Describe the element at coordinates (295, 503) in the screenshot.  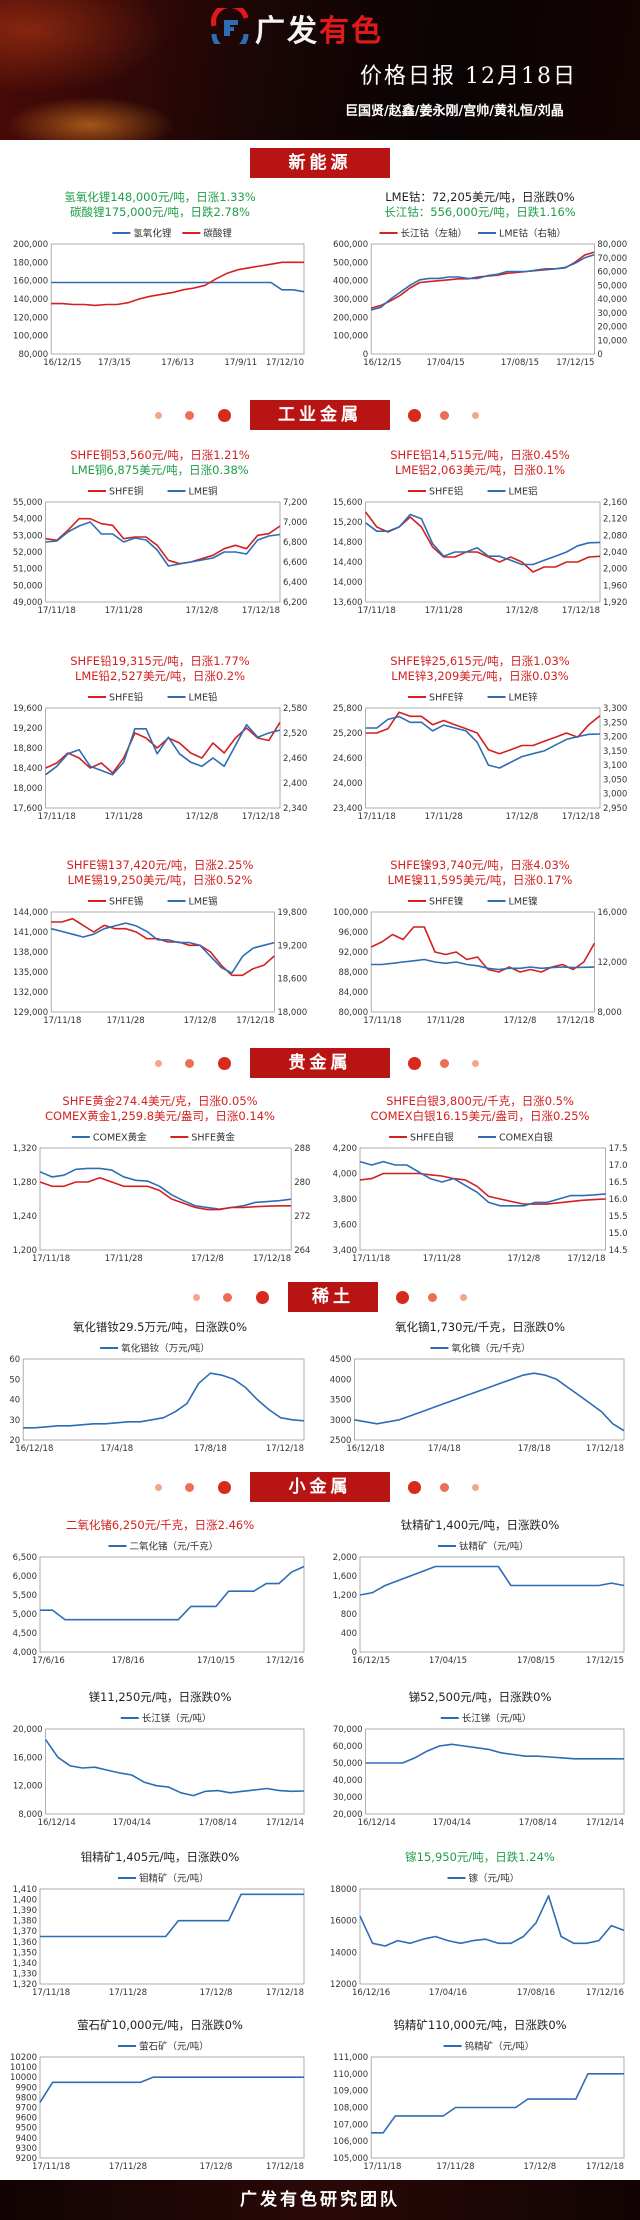
I see `y2-tick-label: 7,200` at that location.